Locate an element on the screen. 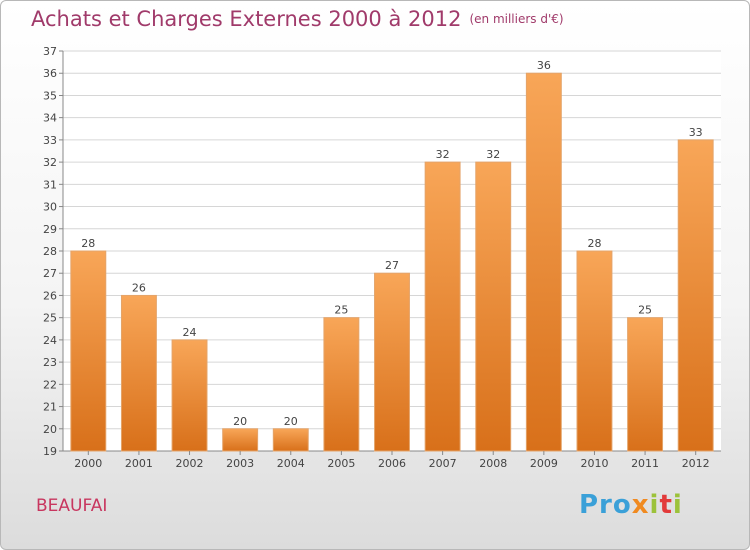 The image size is (750, 550). y-tick-label: 37 is located at coordinates (50, 51).